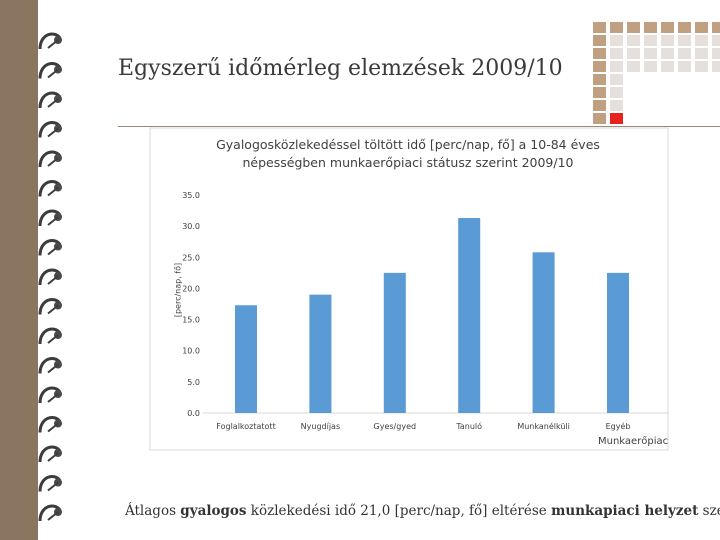 This screenshot has height=540, width=720. Describe the element at coordinates (191, 257) in the screenshot. I see `y-tick-label: 25.0` at that location.